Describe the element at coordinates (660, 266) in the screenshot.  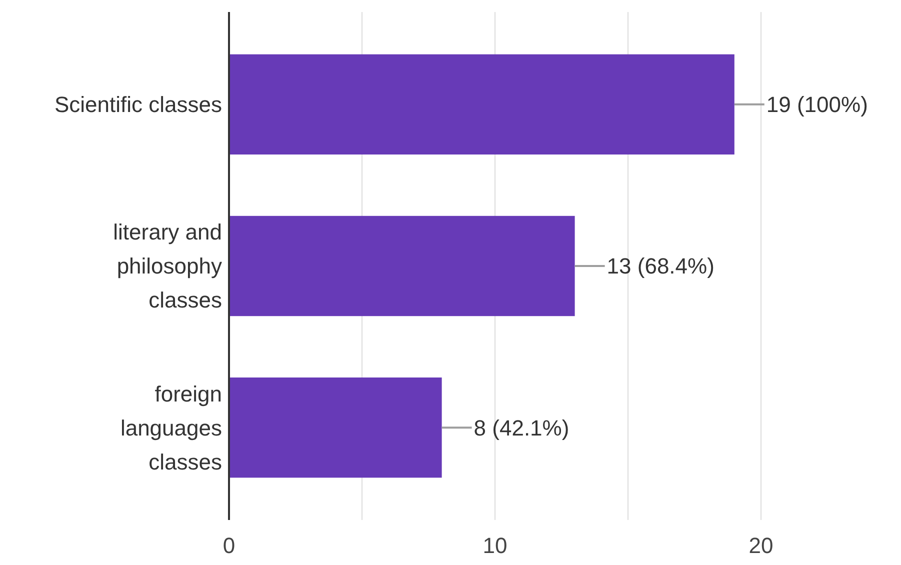
I see `data-label: 13 (68.4%)` at that location.